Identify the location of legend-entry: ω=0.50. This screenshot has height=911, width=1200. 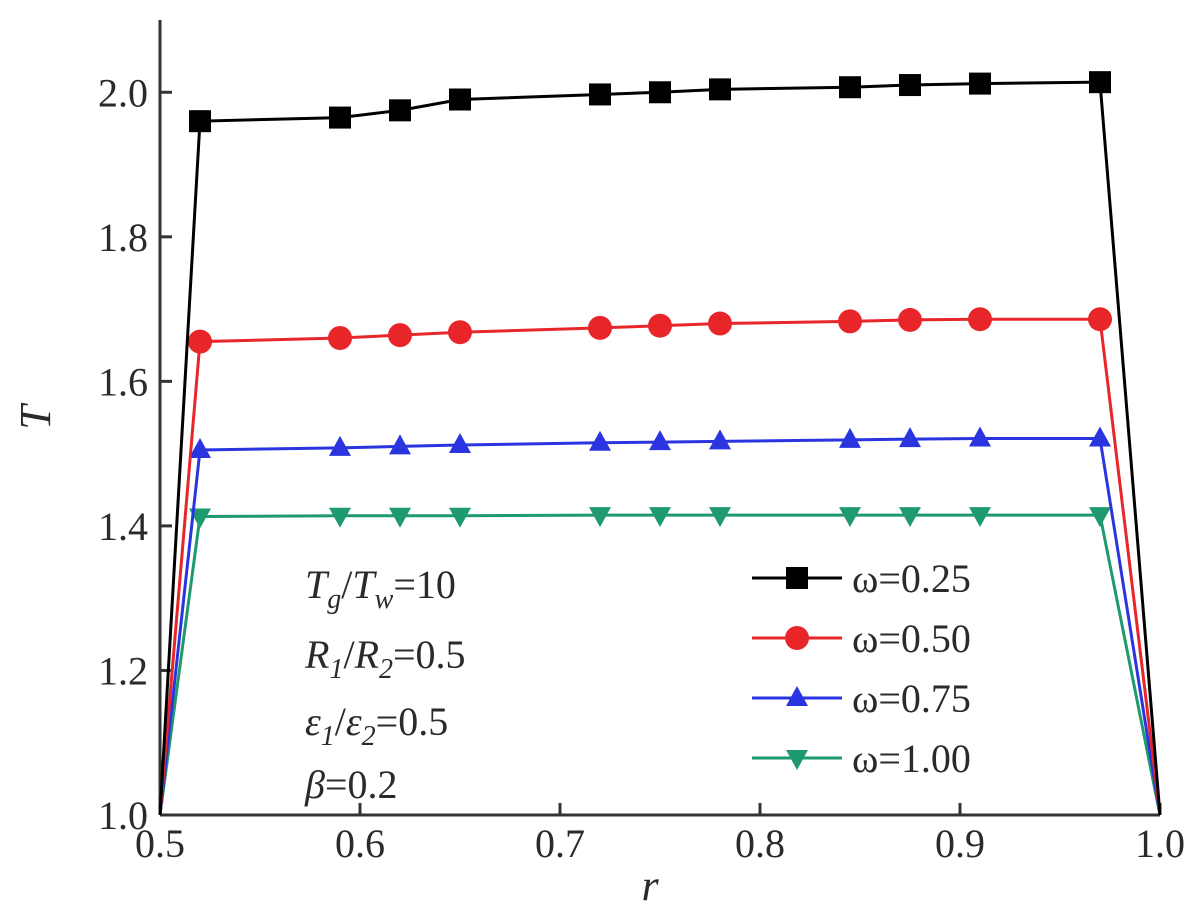
(861, 638).